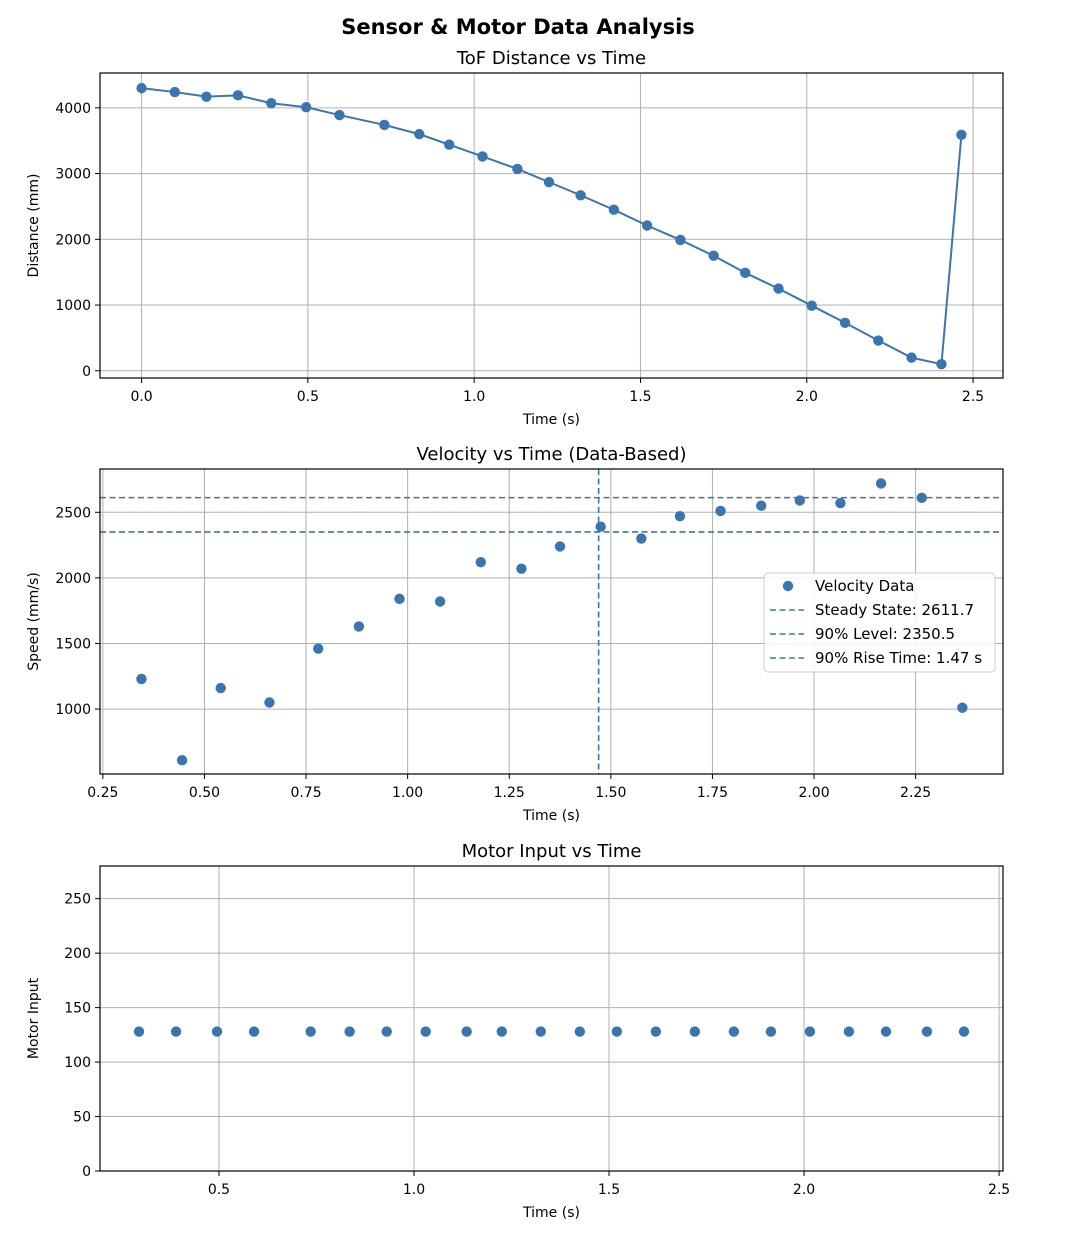 This screenshot has height=1250, width=1068. What do you see at coordinates (77, 954) in the screenshot?
I see `y-tick-label: 200` at bounding box center [77, 954].